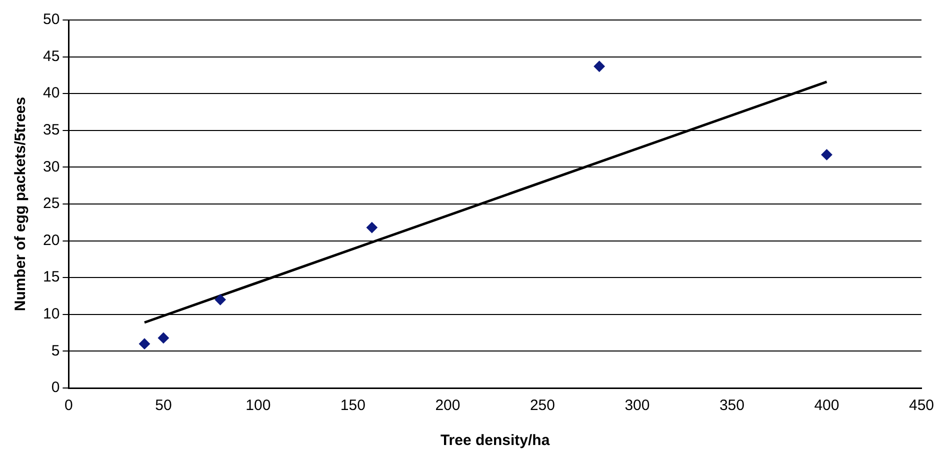 The width and height of the screenshot is (945, 462). I want to click on y-tick-label: 35, so click(51, 130).